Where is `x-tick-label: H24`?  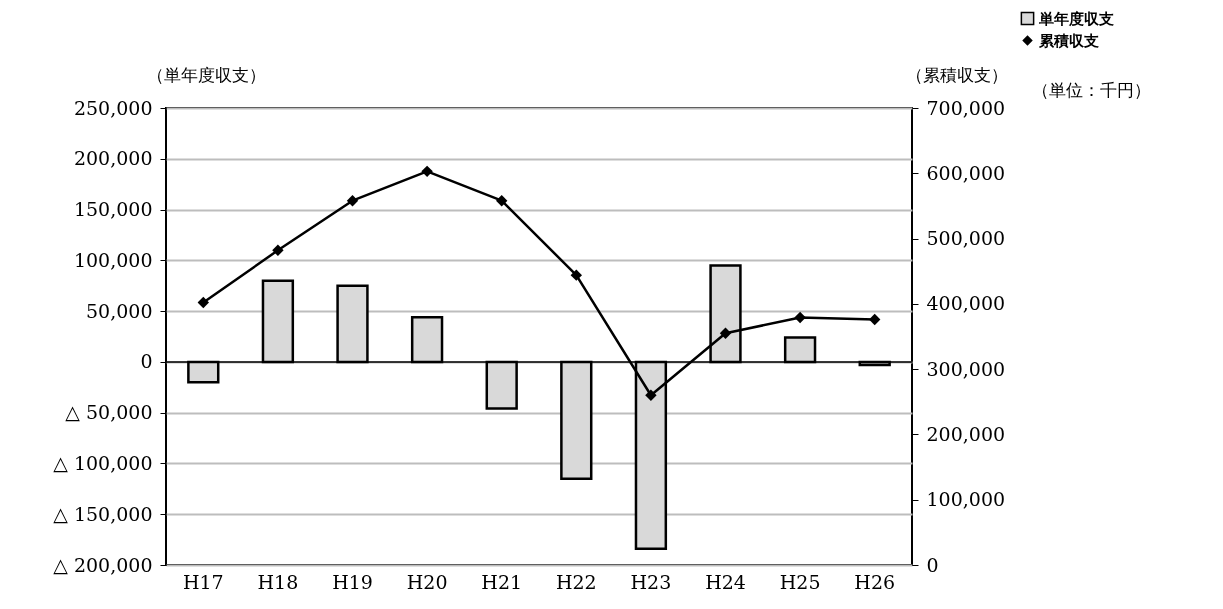
x-tick-label: H24 is located at coordinates (725, 581).